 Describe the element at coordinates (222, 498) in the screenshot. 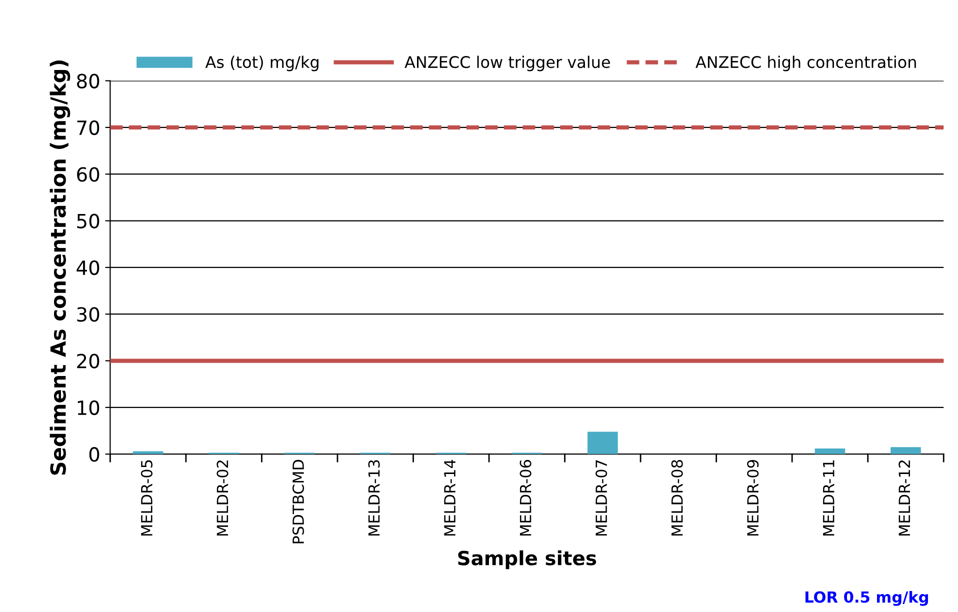

I see `x-tick-label: MELDR-02` at that location.